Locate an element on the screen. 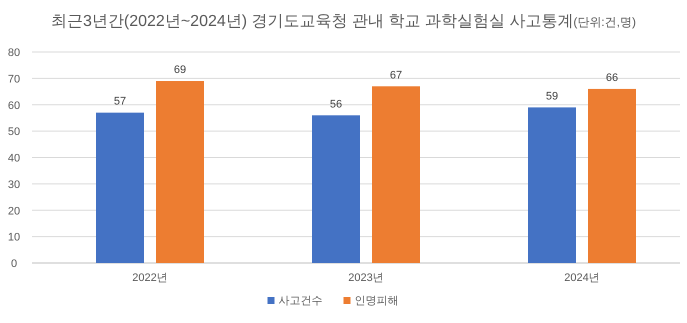  data-label: 67 is located at coordinates (396, 75).